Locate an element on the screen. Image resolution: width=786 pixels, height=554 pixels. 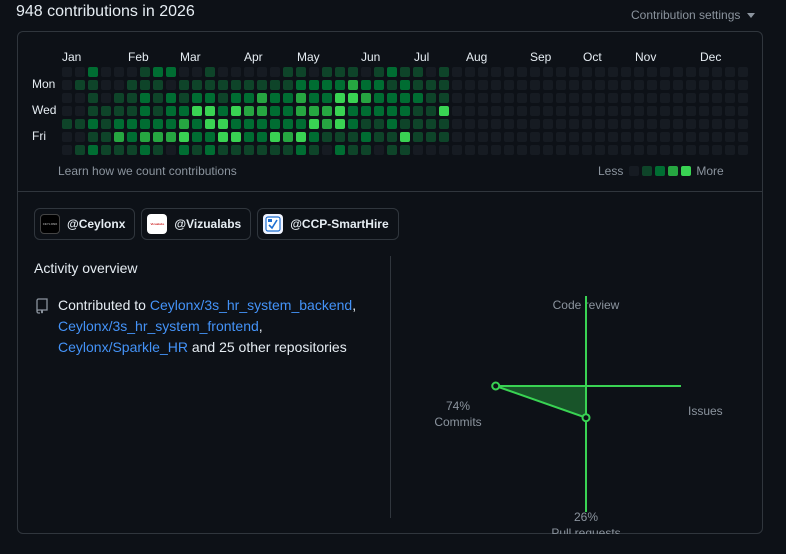
org-button-ccp-smarthire: @CCP-SmartHire is located at coordinates (328, 224).